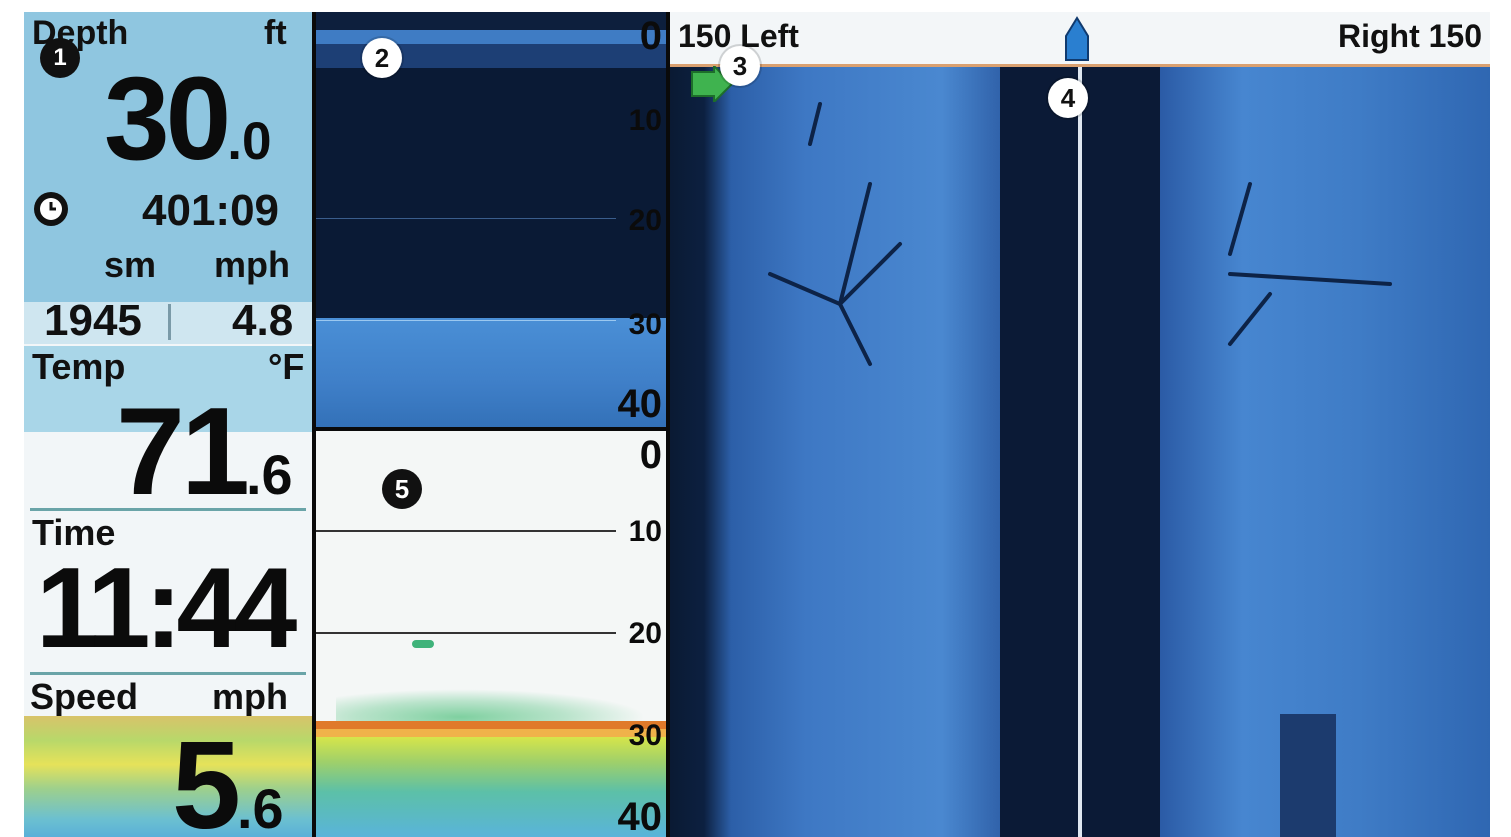  I want to click on depth-frac: .0, so click(249, 141).